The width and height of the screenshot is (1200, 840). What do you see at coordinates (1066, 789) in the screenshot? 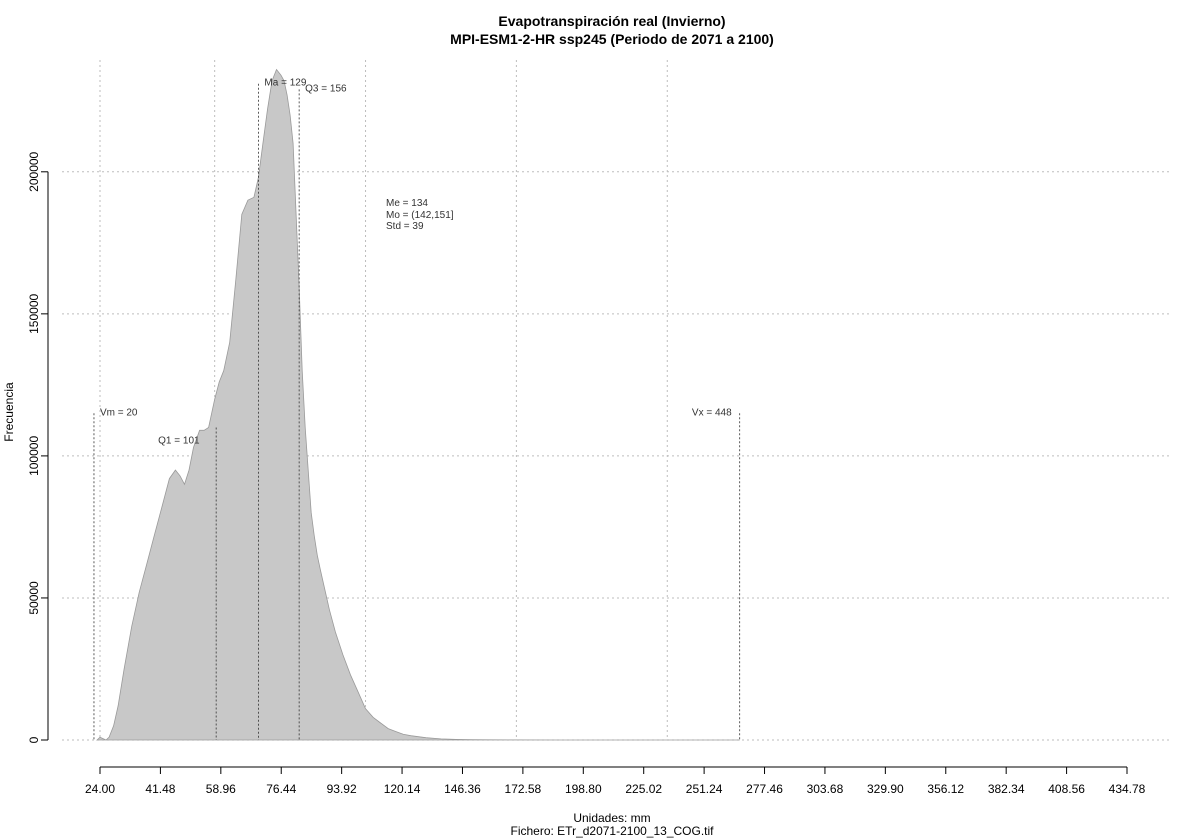
I see `x-tick-label-16: 408.56` at bounding box center [1066, 789].